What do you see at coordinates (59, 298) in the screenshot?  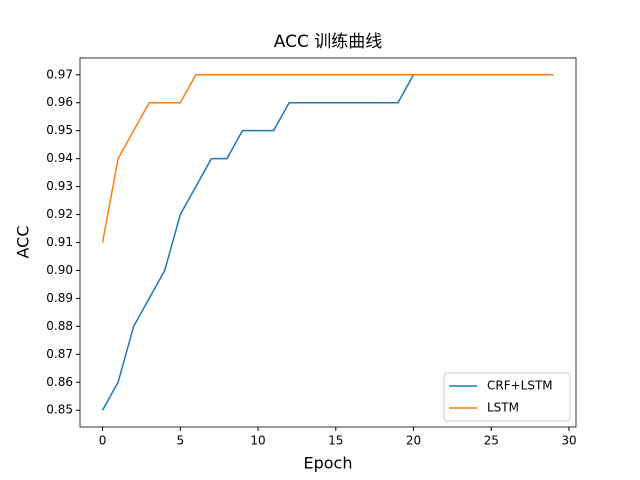 I see `y-tick-label: 0.89` at bounding box center [59, 298].